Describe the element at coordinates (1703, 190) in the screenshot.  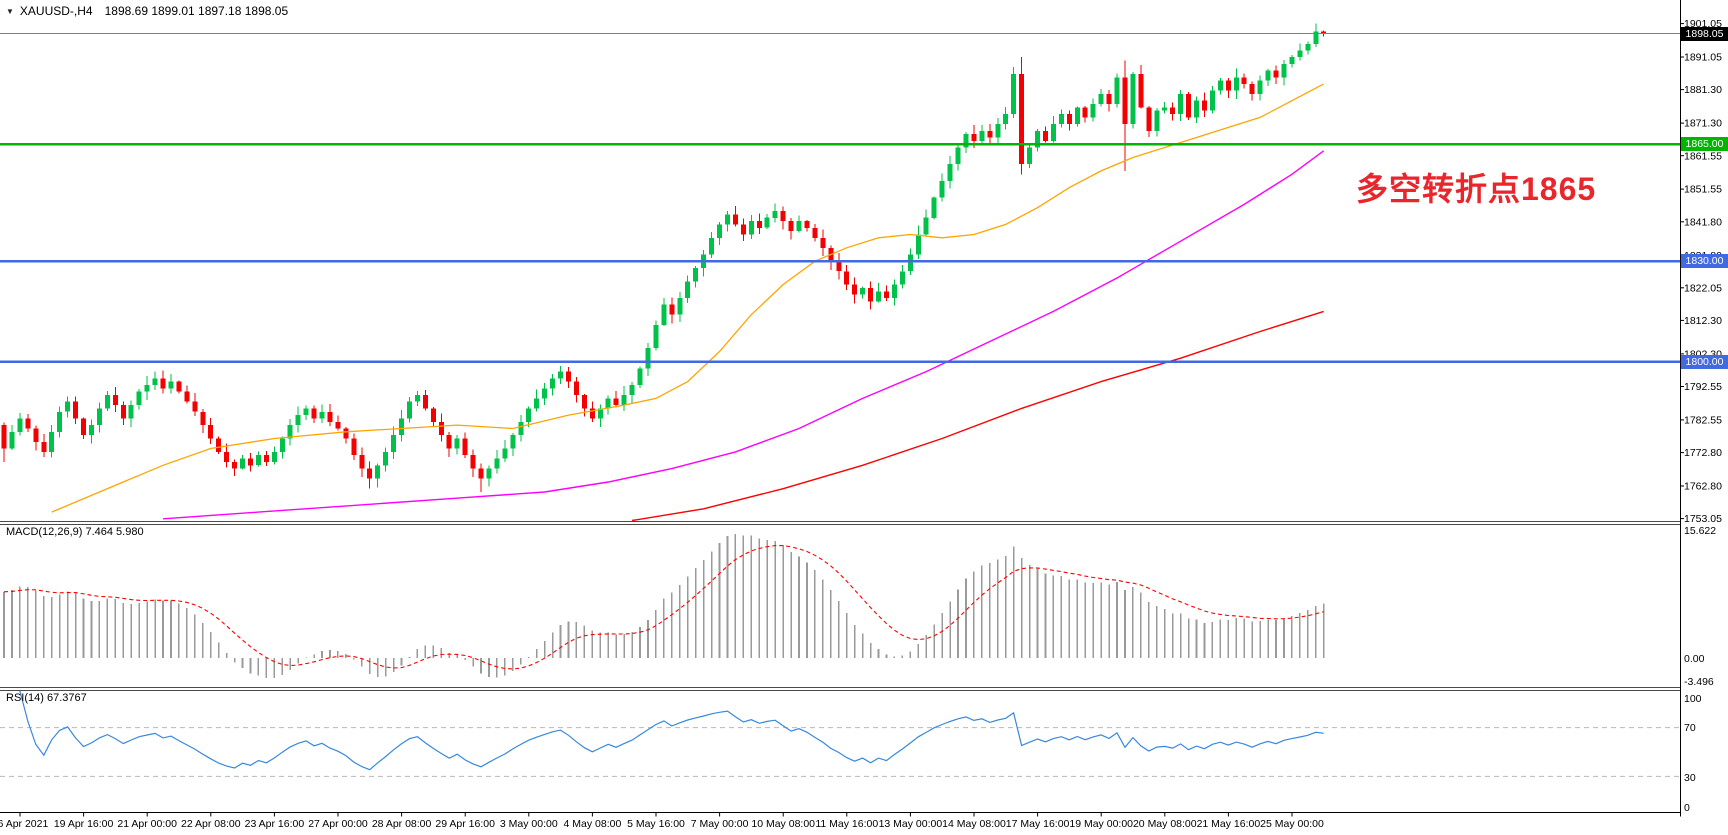
I see `price-tick-label: 1851.55` at that location.